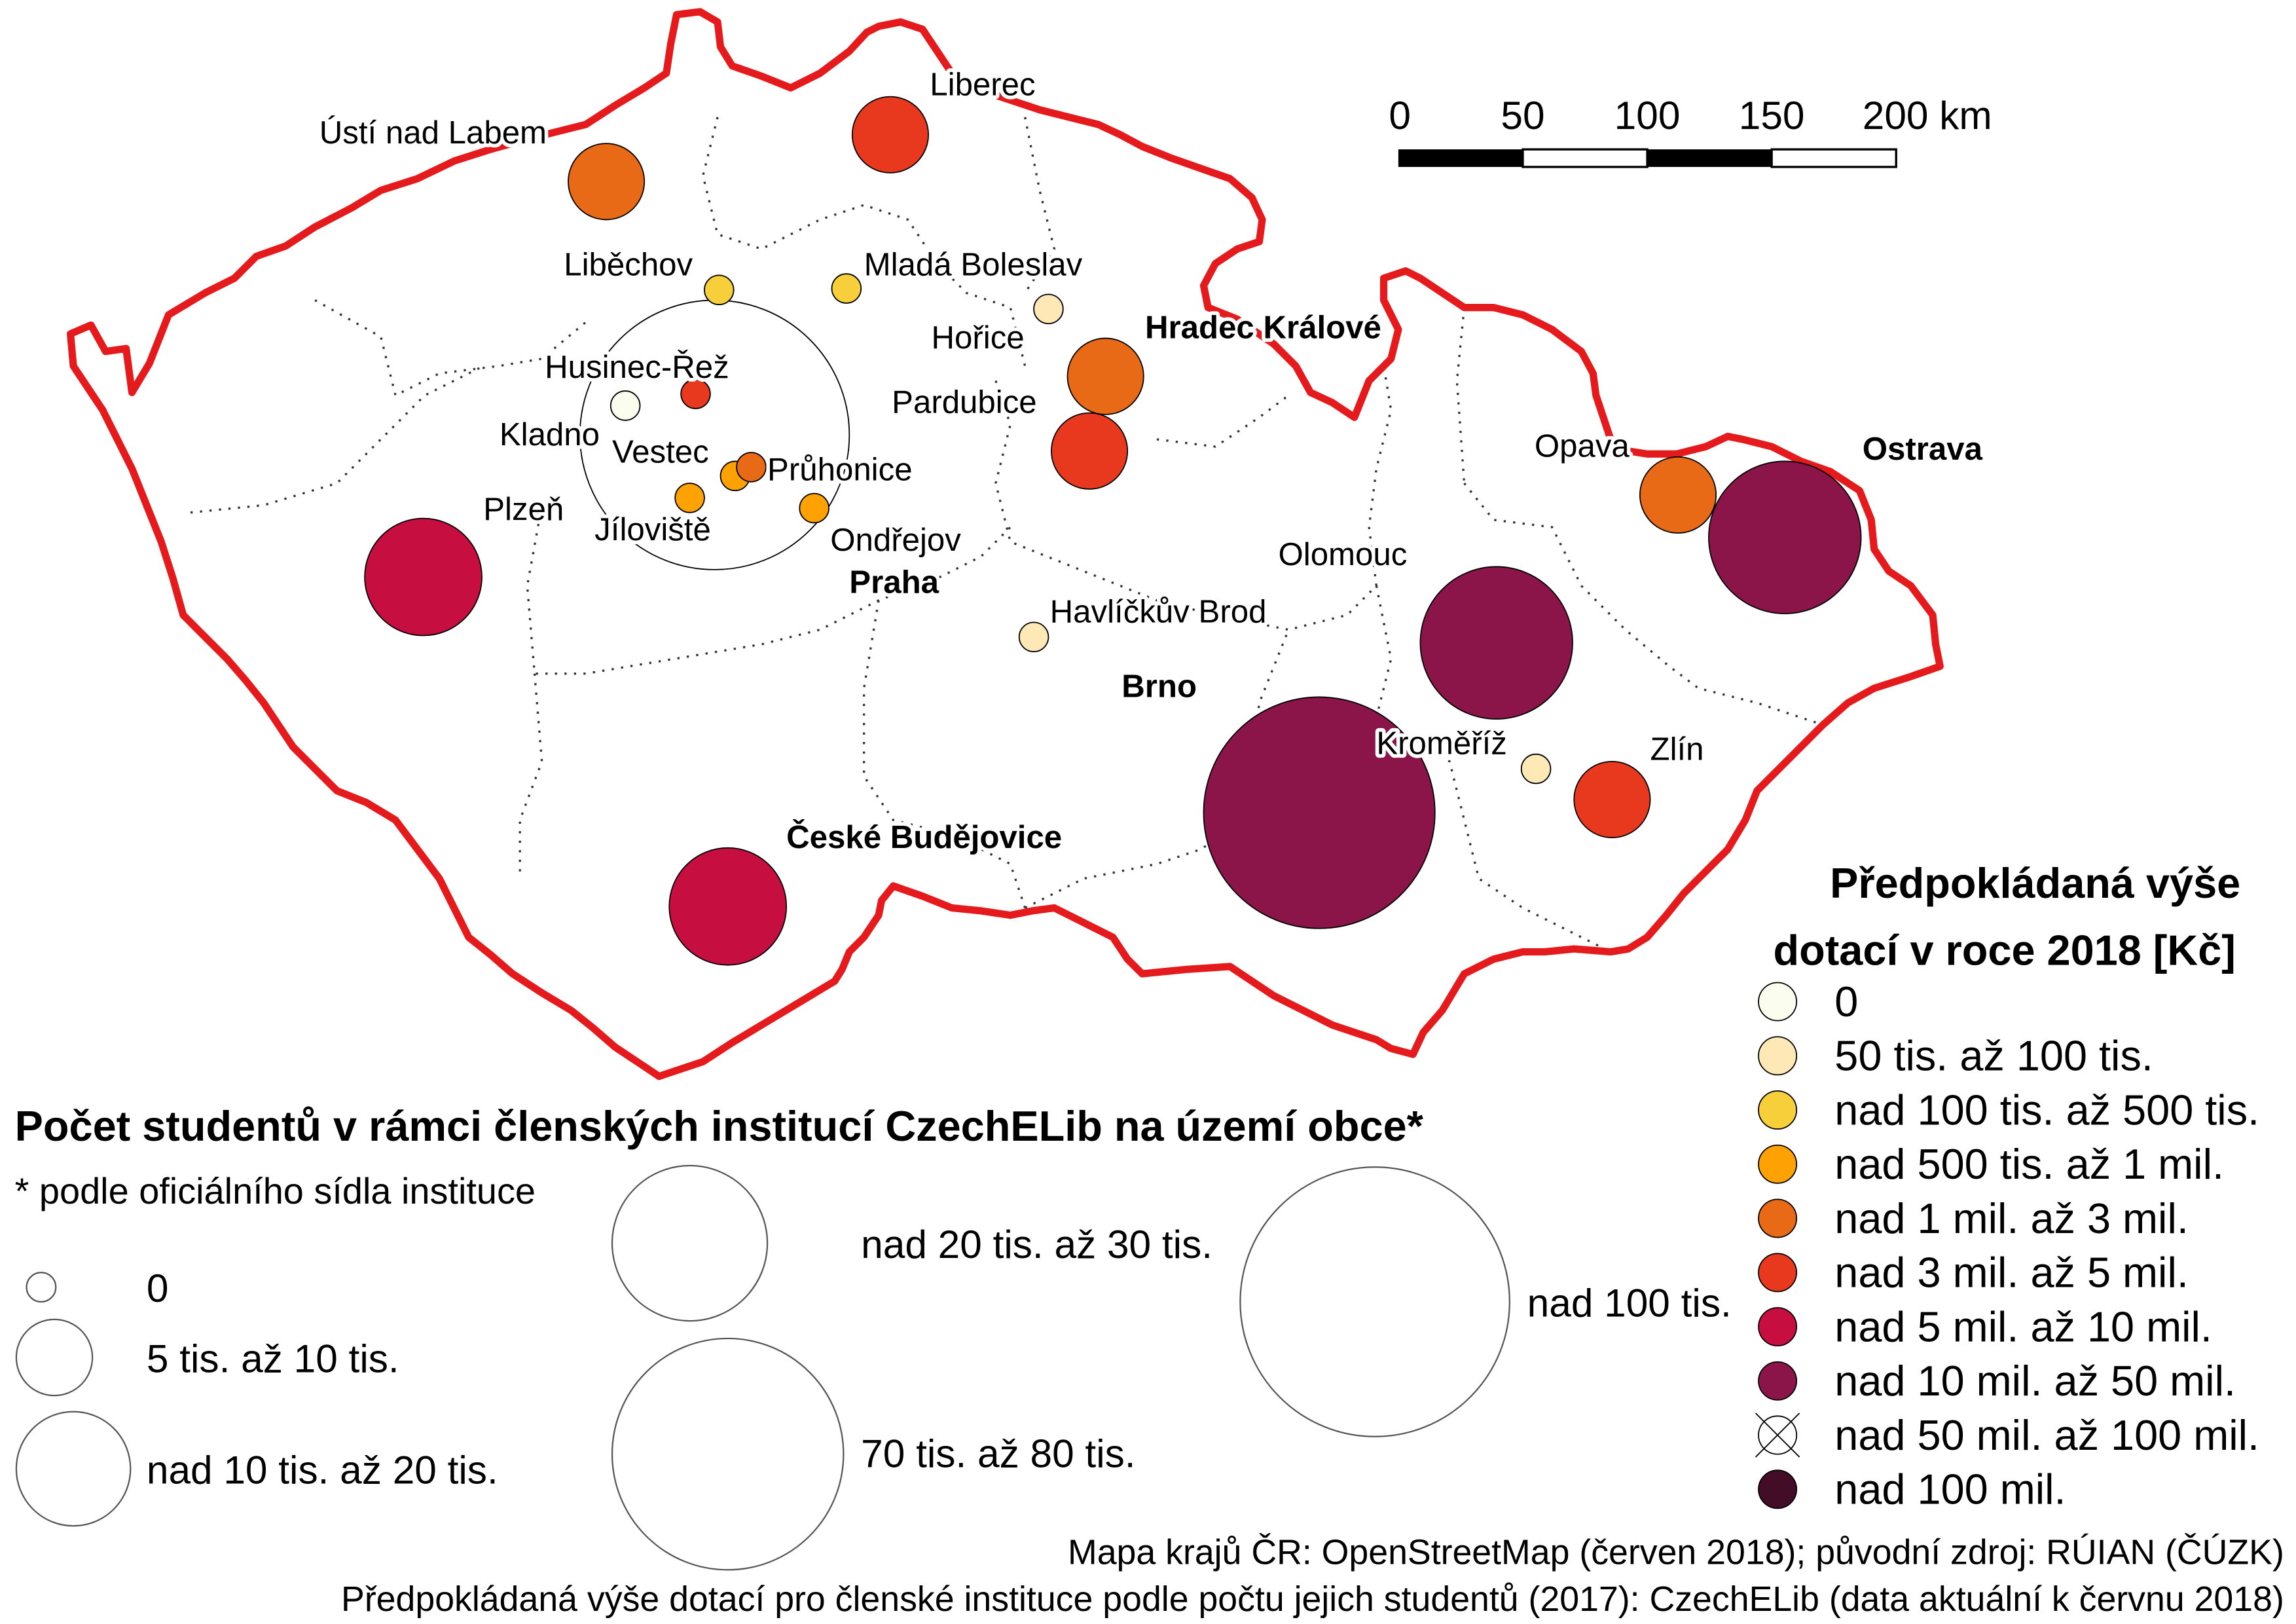 Image resolution: width=2296 pixels, height=1624 pixels. What do you see at coordinates (2023, 1326) in the screenshot?
I see `funding-label: nad 5 mil. až 10 mil.` at bounding box center [2023, 1326].